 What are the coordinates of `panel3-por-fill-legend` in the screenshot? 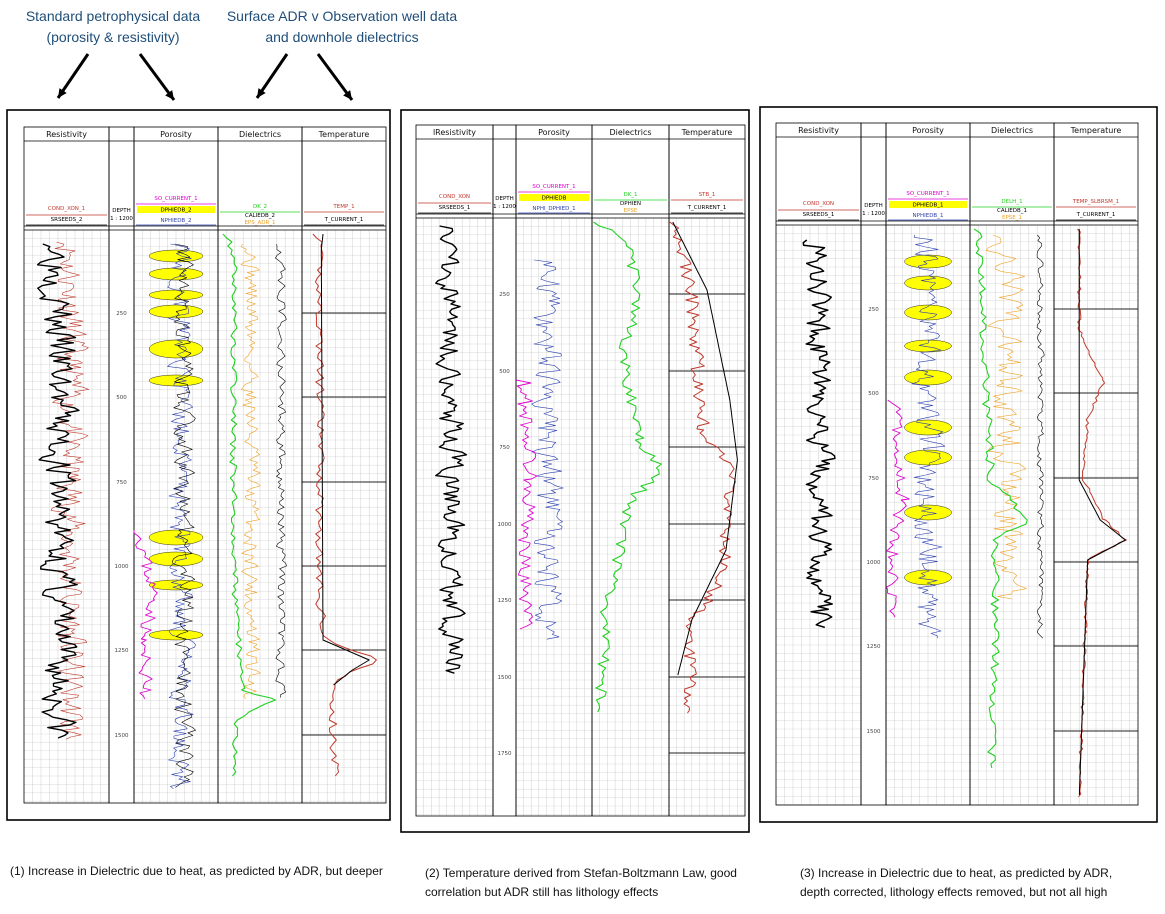 It's located at (928, 204).